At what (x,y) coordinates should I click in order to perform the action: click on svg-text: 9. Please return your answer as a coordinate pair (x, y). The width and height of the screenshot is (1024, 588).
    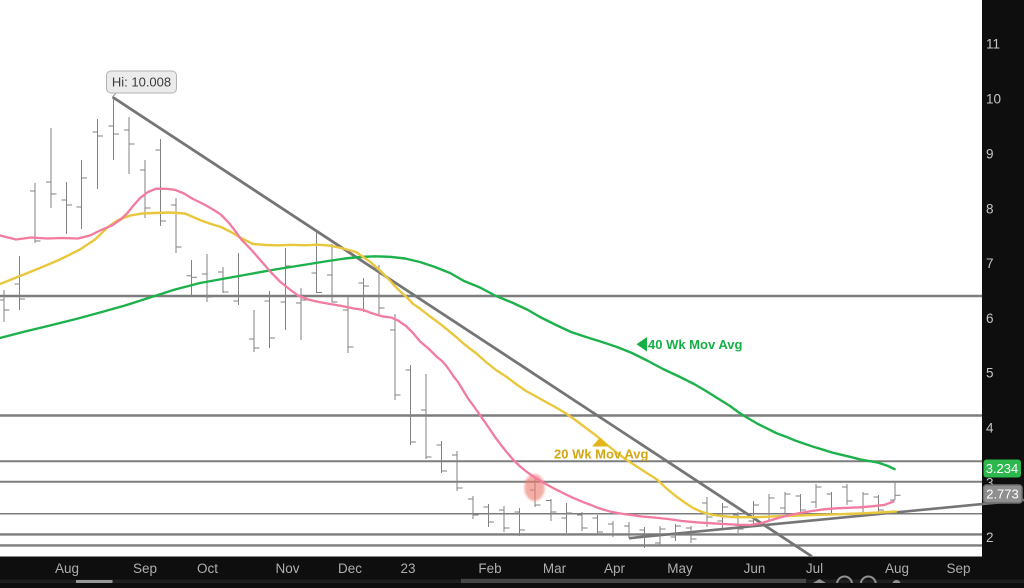
    Looking at the image, I should click on (990, 154).